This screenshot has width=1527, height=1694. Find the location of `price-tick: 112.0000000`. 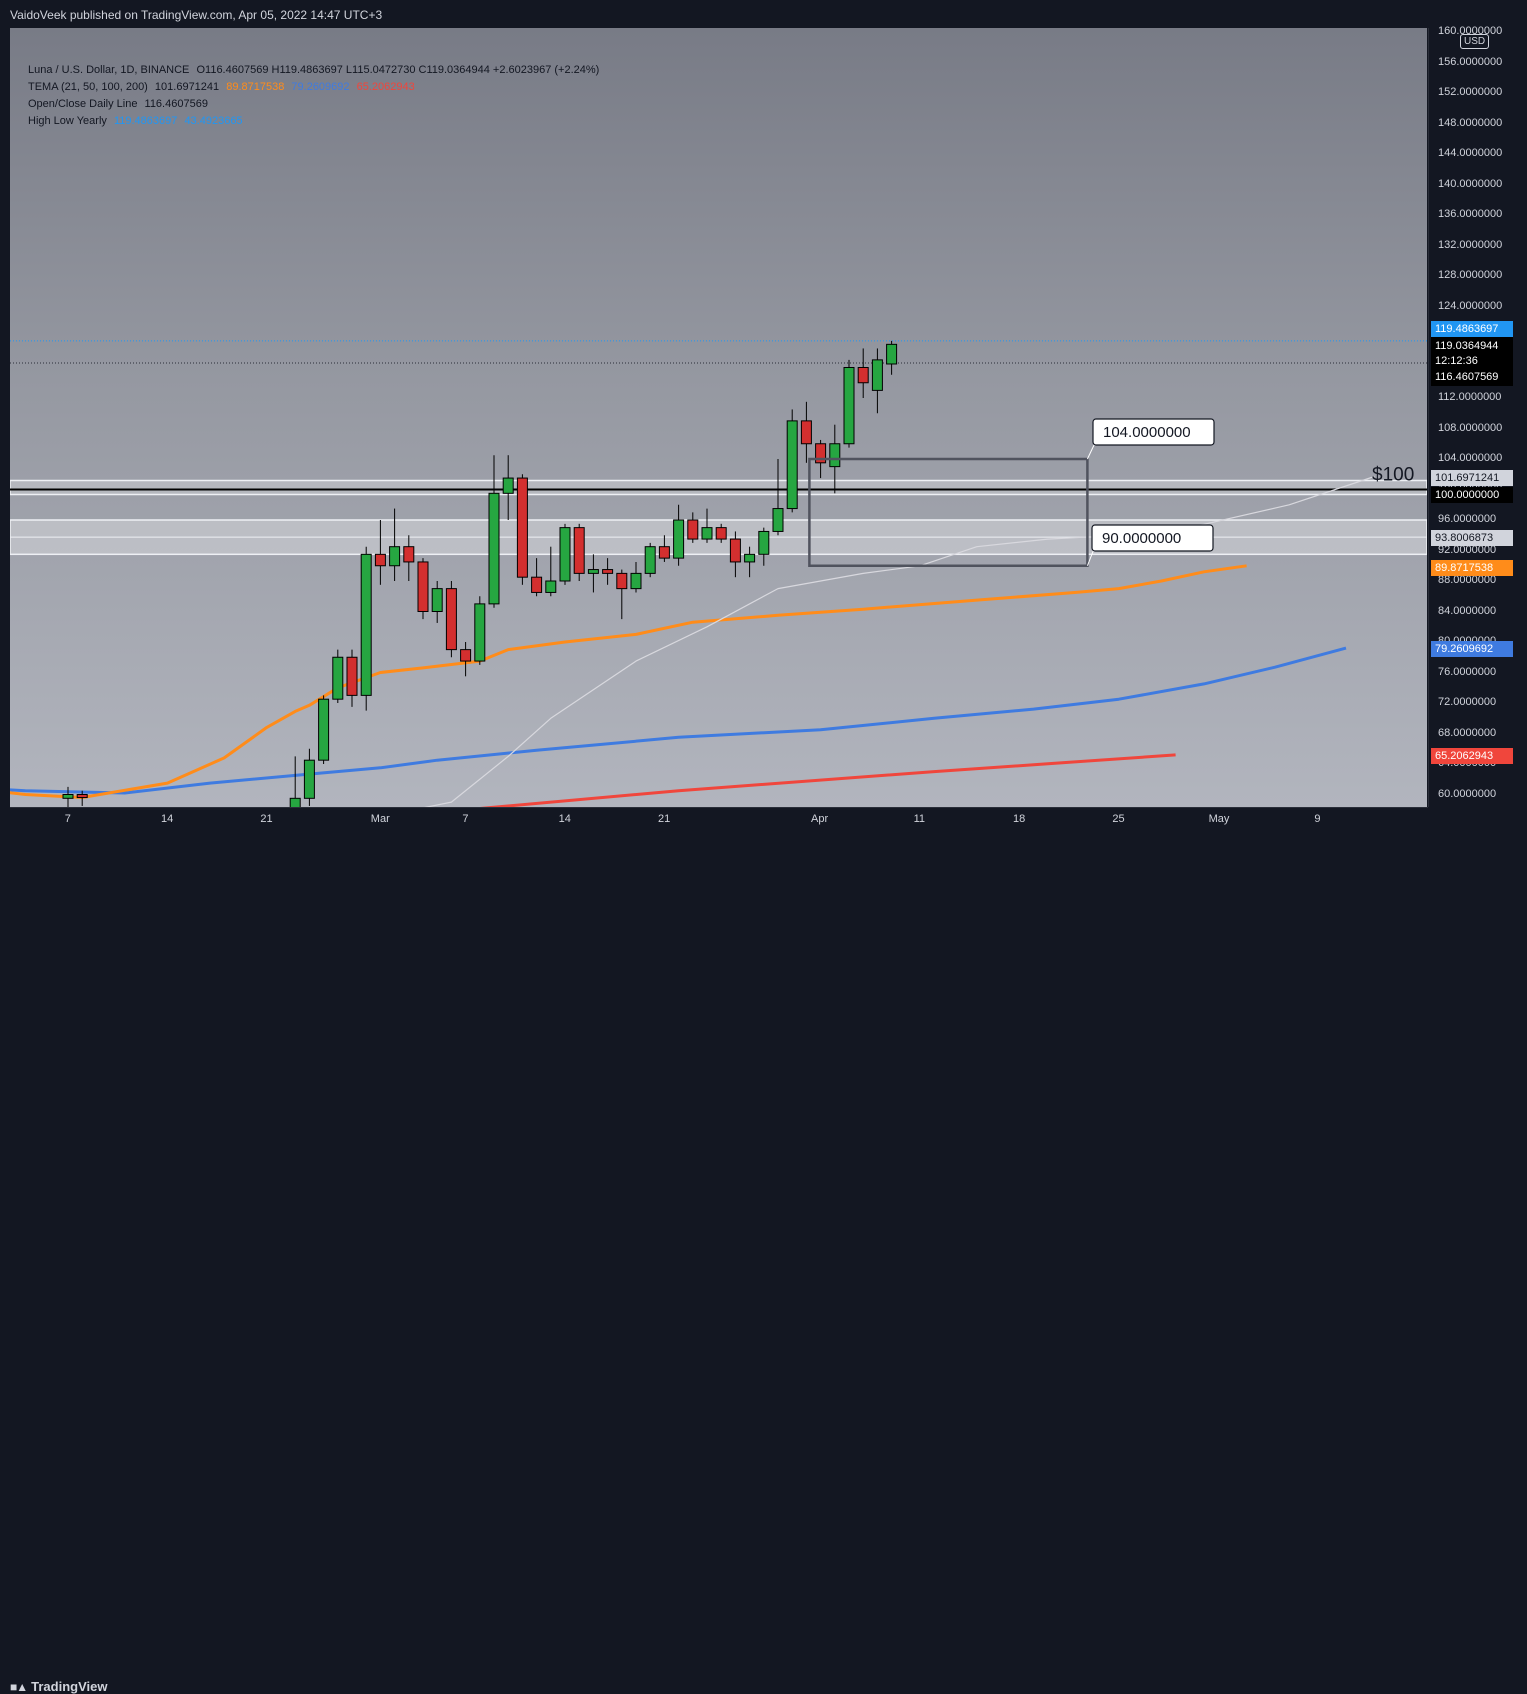

price-tick: 112.0000000 is located at coordinates (1470, 397).